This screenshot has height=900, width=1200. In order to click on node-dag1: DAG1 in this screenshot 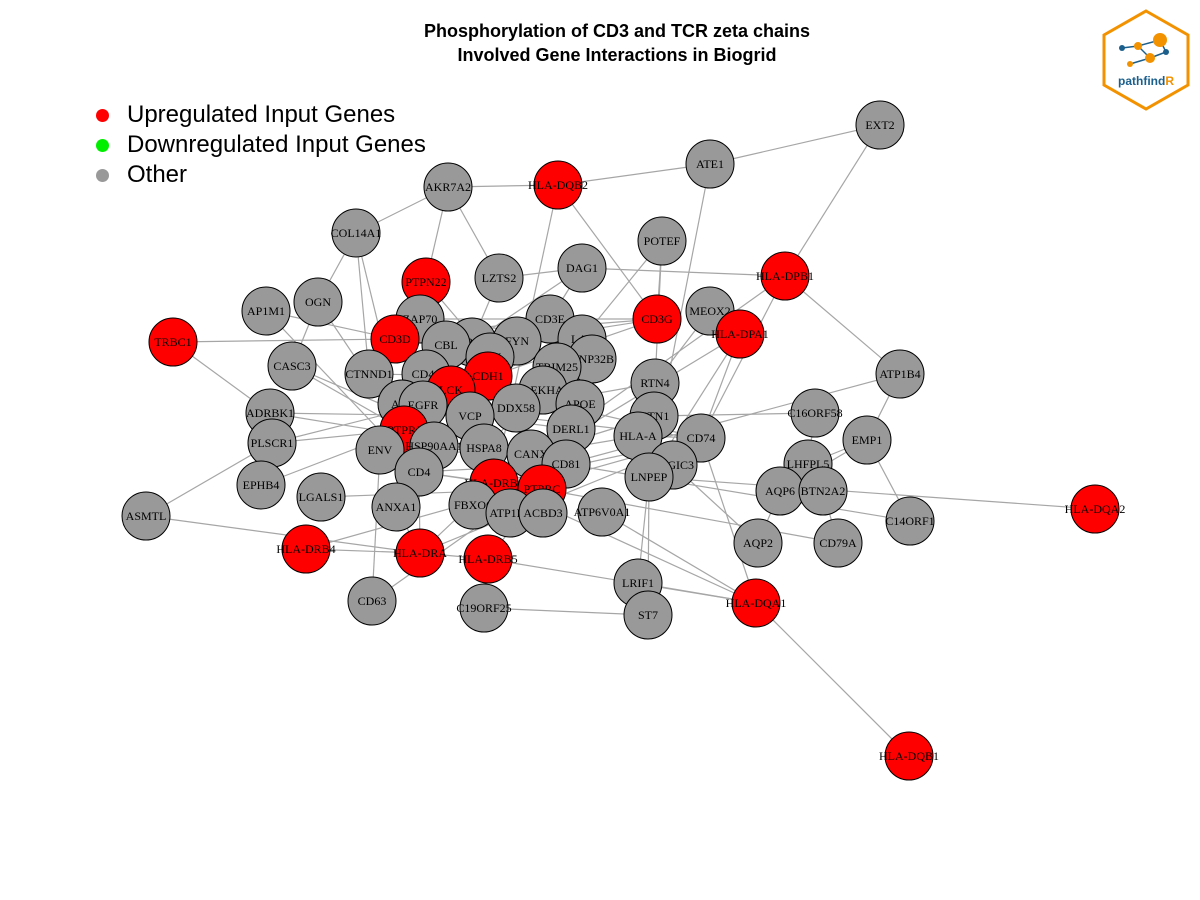, I will do `click(582, 268)`.